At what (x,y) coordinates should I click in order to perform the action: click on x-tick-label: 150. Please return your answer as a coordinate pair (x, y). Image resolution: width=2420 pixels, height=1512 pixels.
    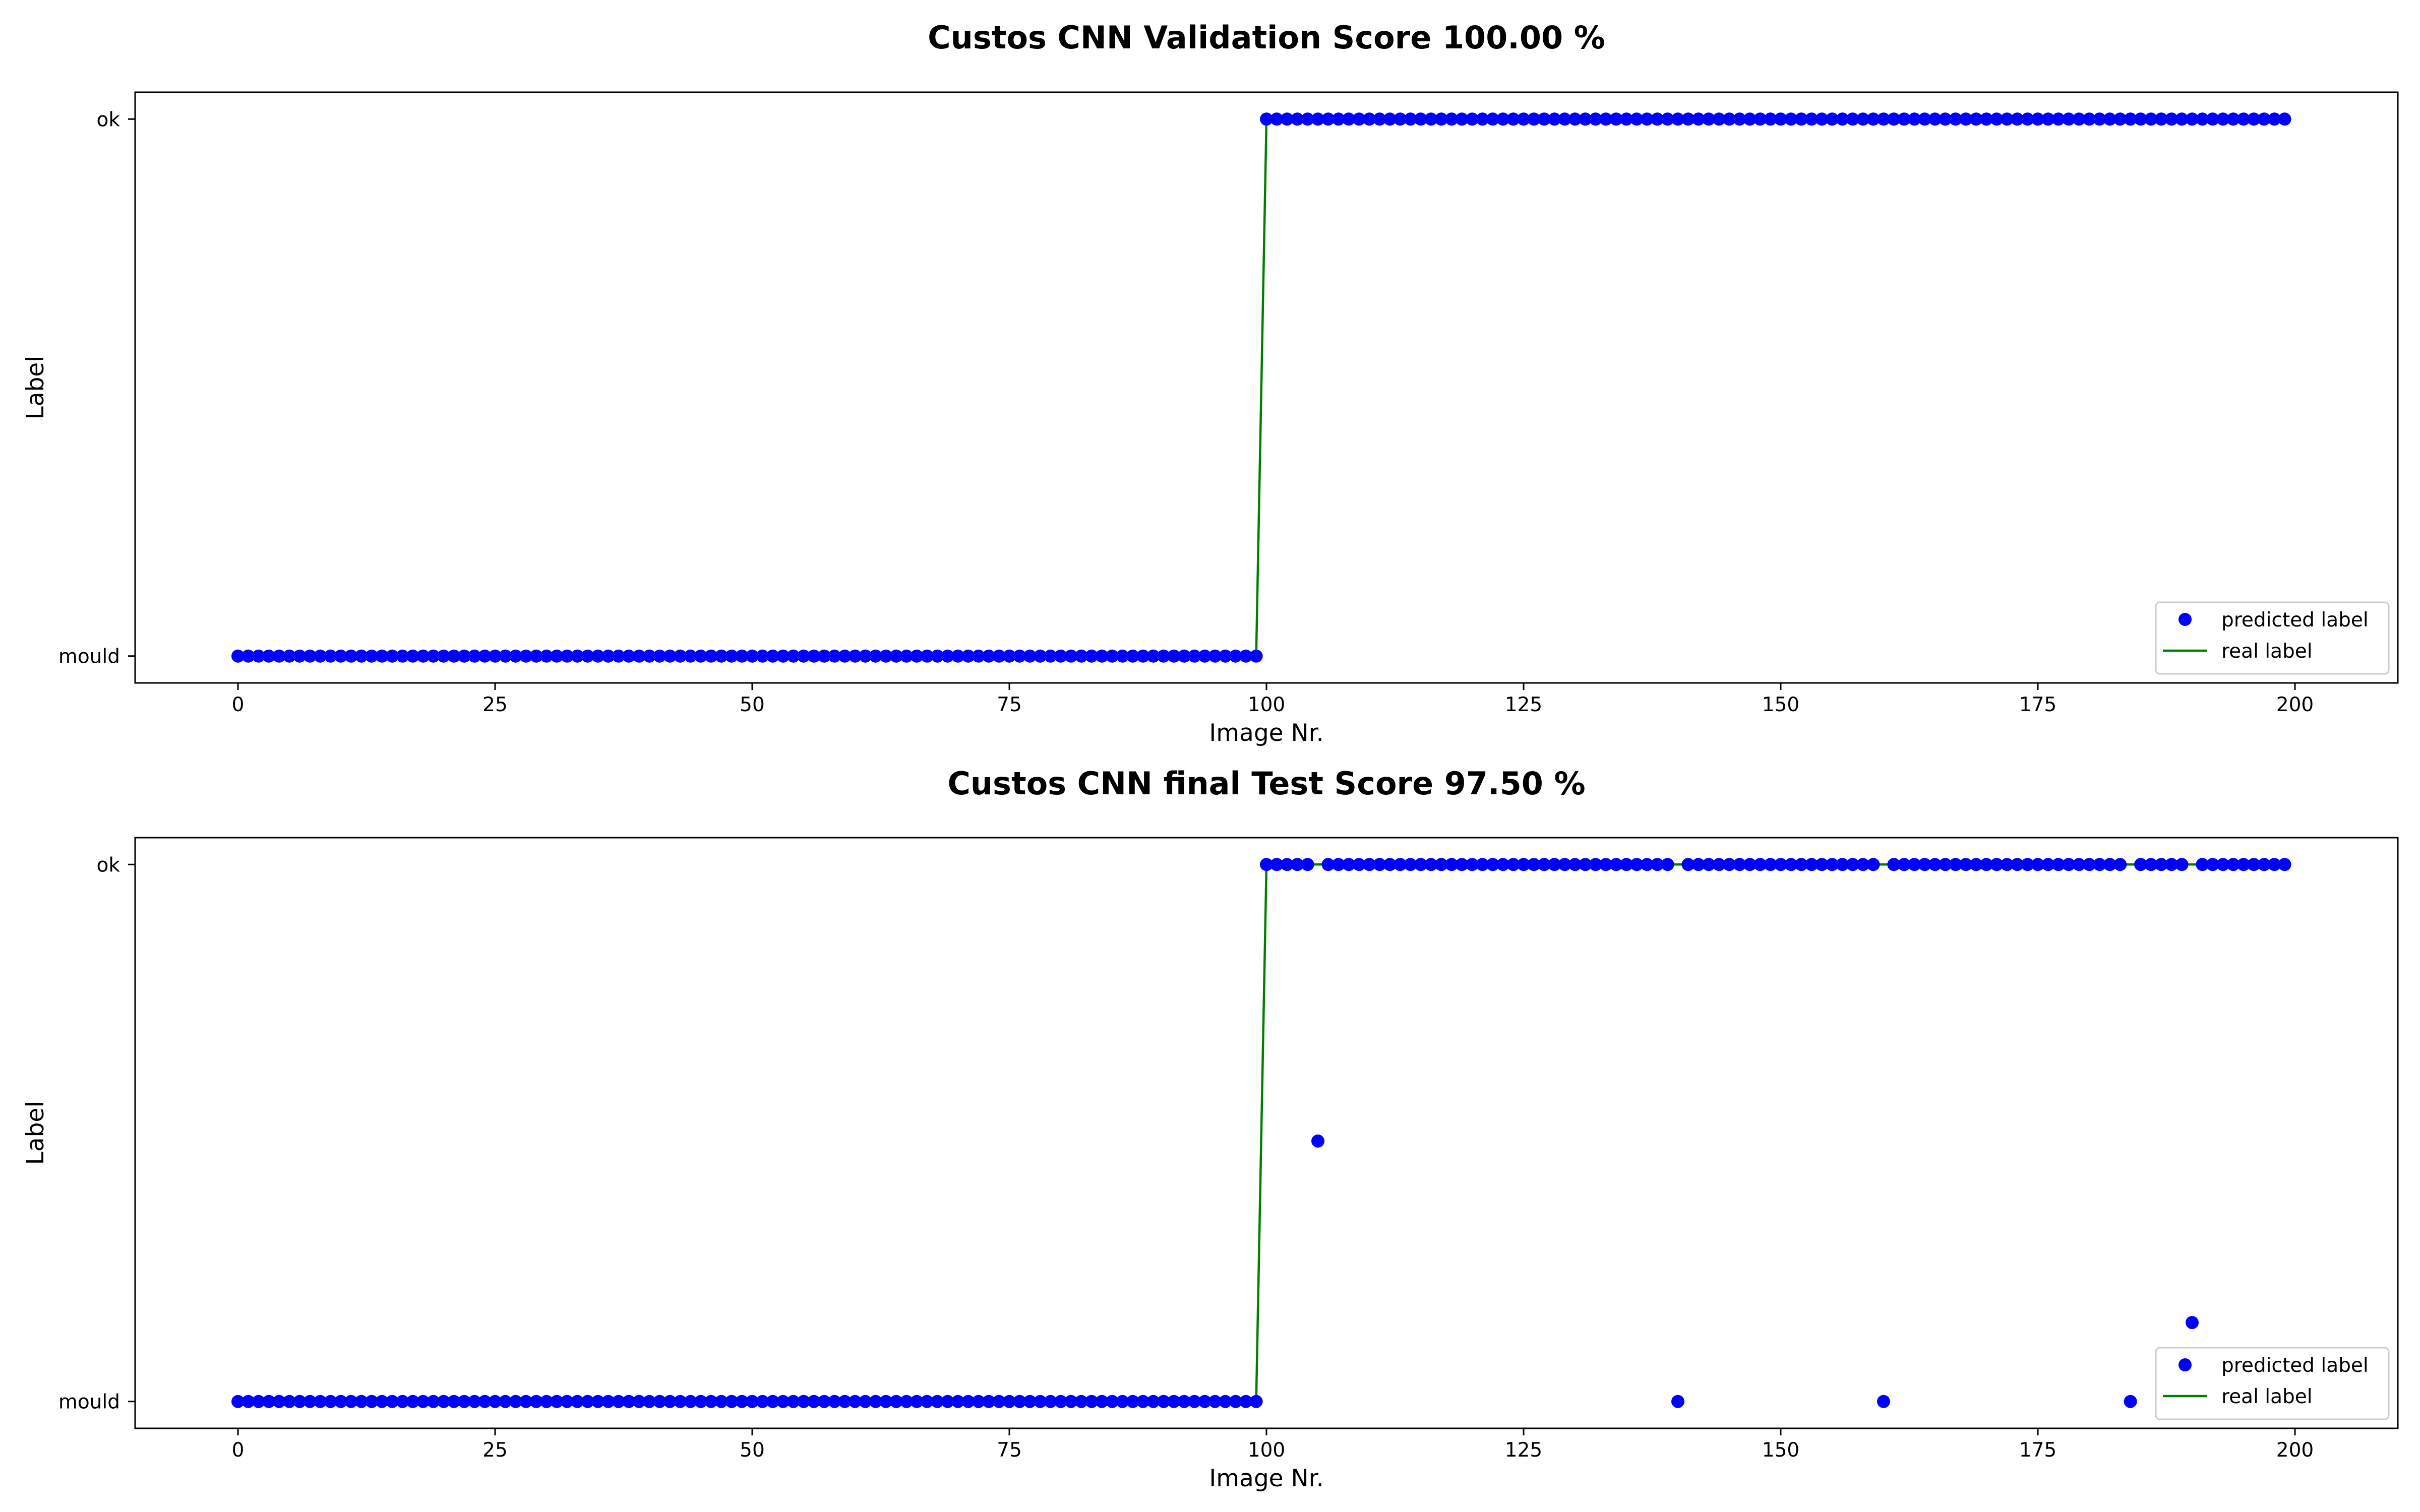
    Looking at the image, I should click on (1780, 1450).